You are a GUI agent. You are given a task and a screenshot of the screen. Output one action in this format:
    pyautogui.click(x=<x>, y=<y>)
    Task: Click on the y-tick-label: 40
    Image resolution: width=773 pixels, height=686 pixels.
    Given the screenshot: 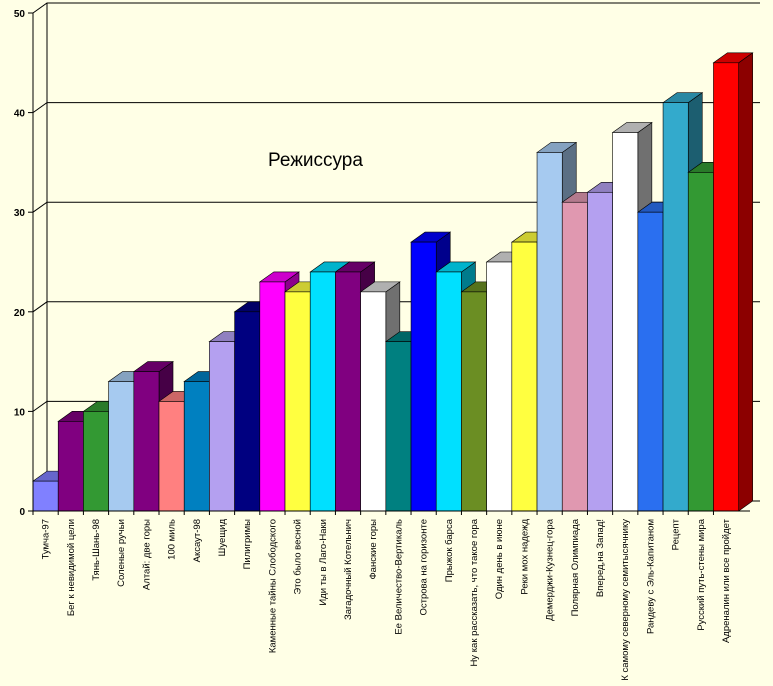 What is the action you would take?
    pyautogui.click(x=20, y=114)
    